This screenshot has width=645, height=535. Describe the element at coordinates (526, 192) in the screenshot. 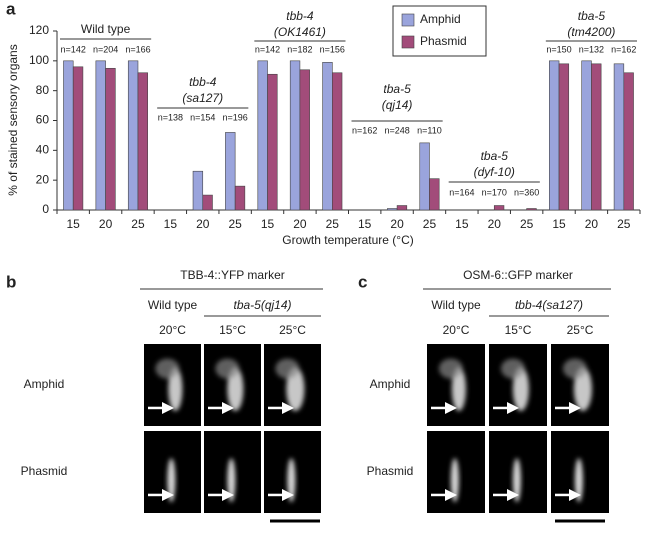

I see `n-label: n=360` at that location.